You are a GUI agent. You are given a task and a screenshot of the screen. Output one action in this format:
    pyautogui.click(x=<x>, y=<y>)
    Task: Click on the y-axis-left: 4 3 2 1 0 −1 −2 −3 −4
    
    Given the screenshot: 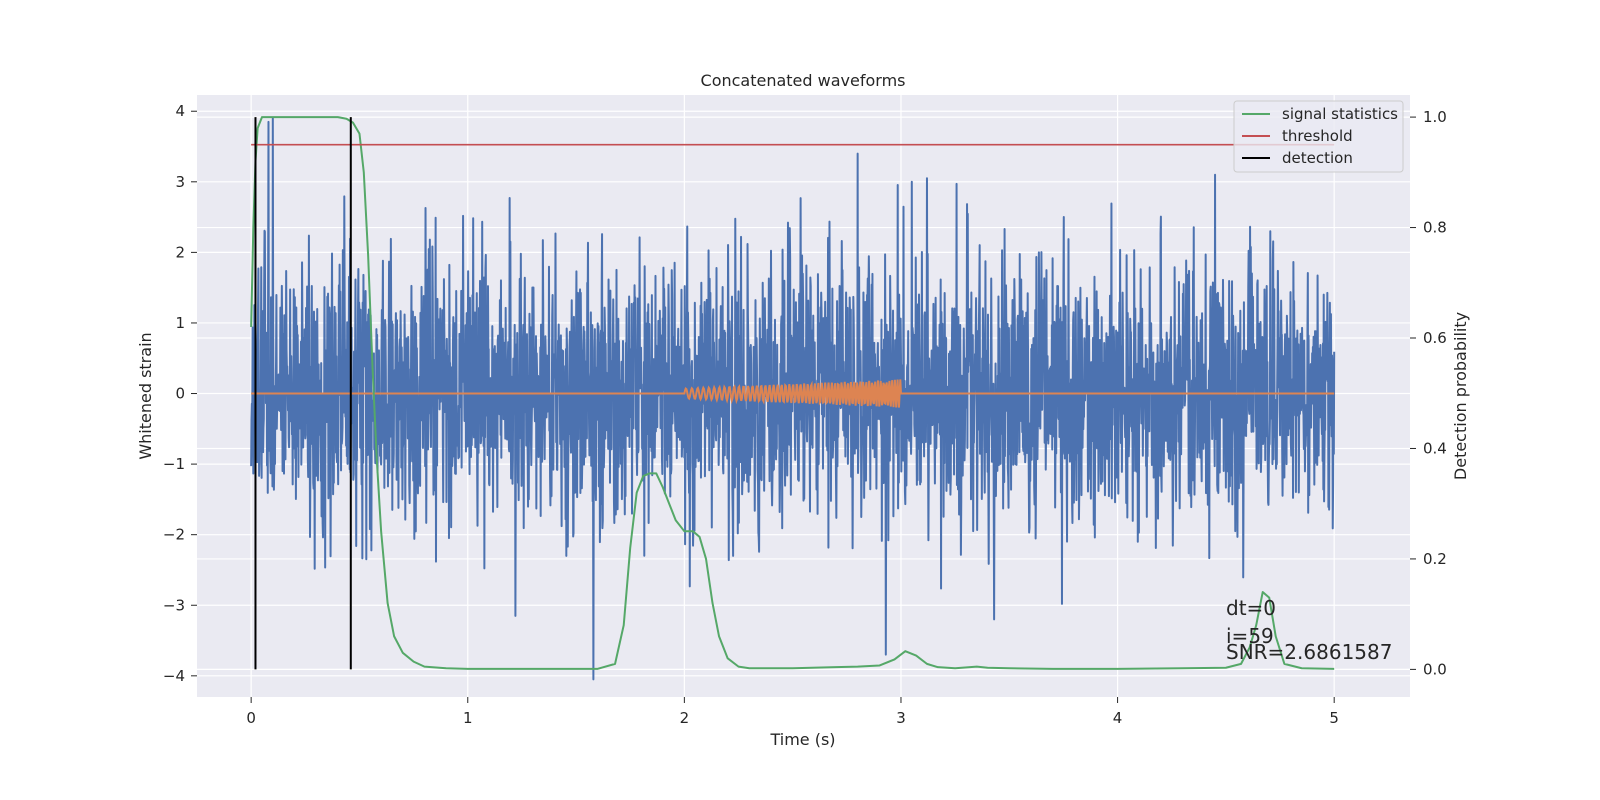 What is the action you would take?
    pyautogui.click(x=180, y=393)
    